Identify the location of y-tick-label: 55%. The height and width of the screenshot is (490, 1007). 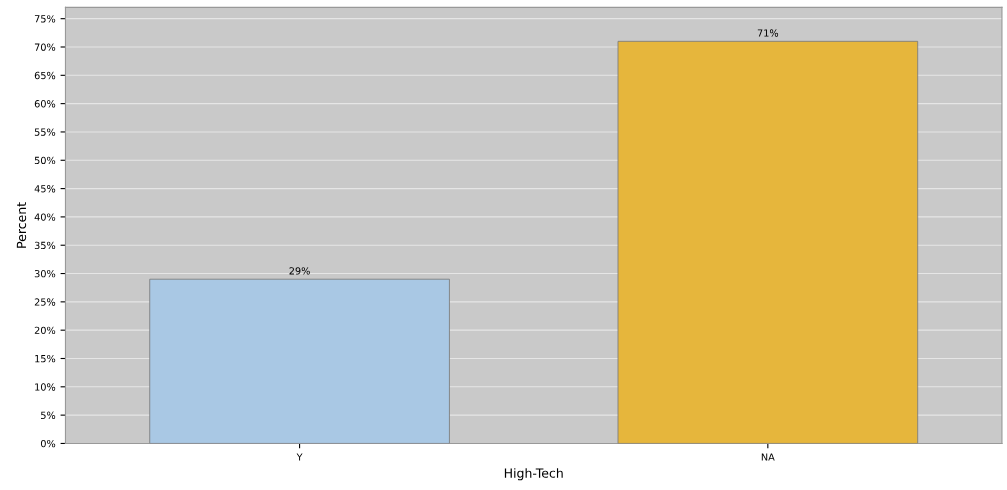
(45, 132).